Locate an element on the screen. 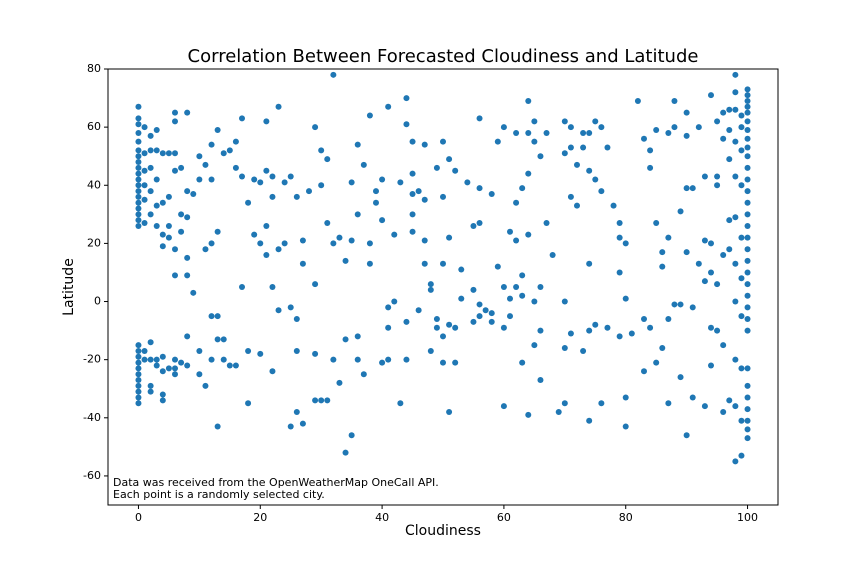  x-tick-label: 0 is located at coordinates (138, 517).